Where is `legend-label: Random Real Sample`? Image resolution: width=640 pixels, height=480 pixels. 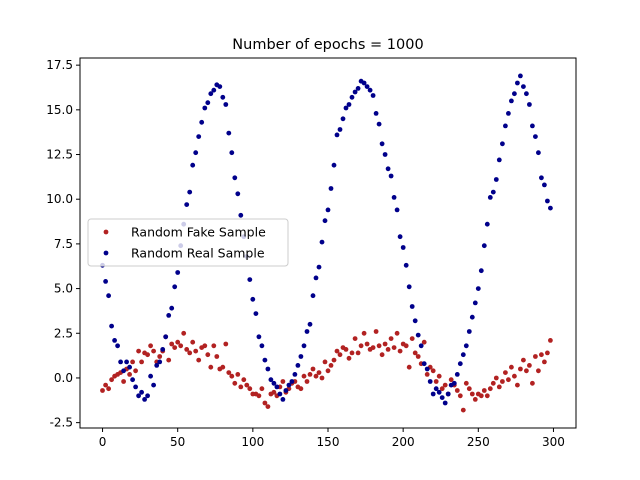
legend-label: Random Real Sample is located at coordinates (198, 253).